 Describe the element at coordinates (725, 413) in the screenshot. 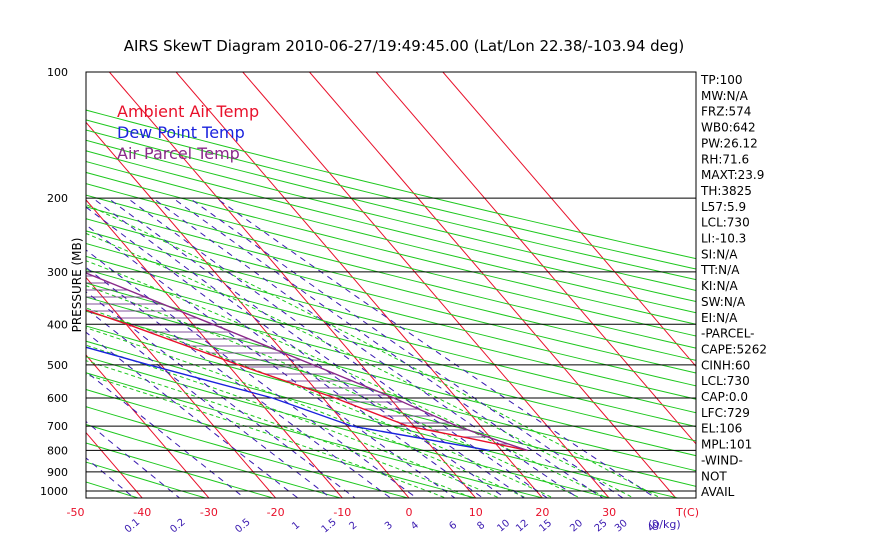

I see `stability-index-item: LFC:729` at that location.